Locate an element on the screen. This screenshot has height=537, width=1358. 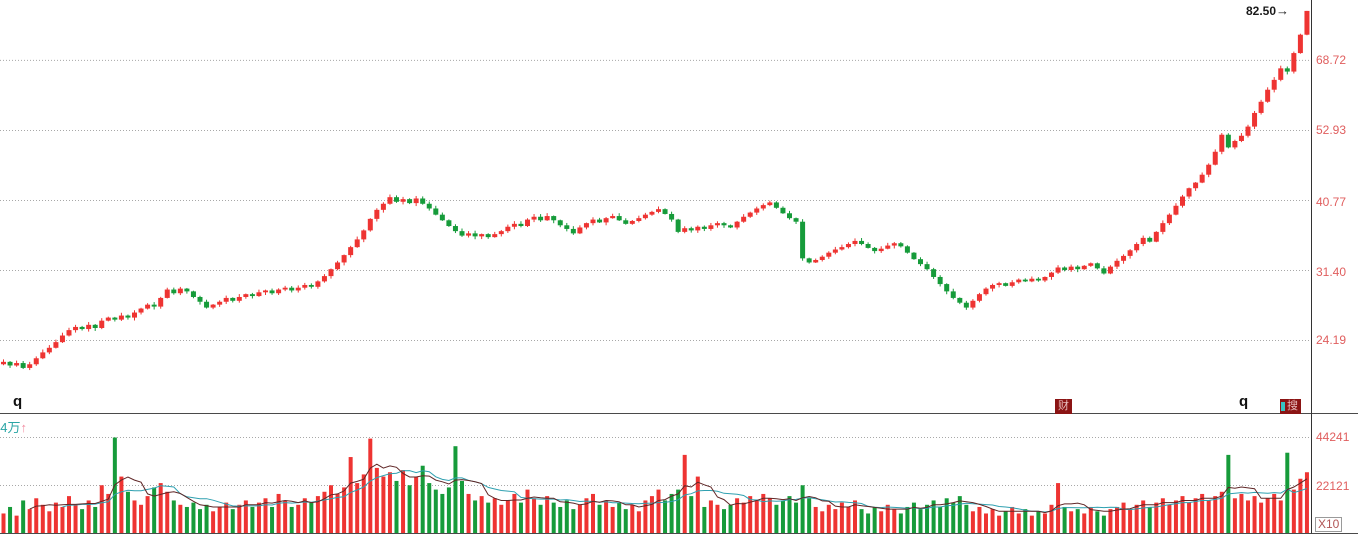
cyan-accent is located at coordinates (1283, 406).